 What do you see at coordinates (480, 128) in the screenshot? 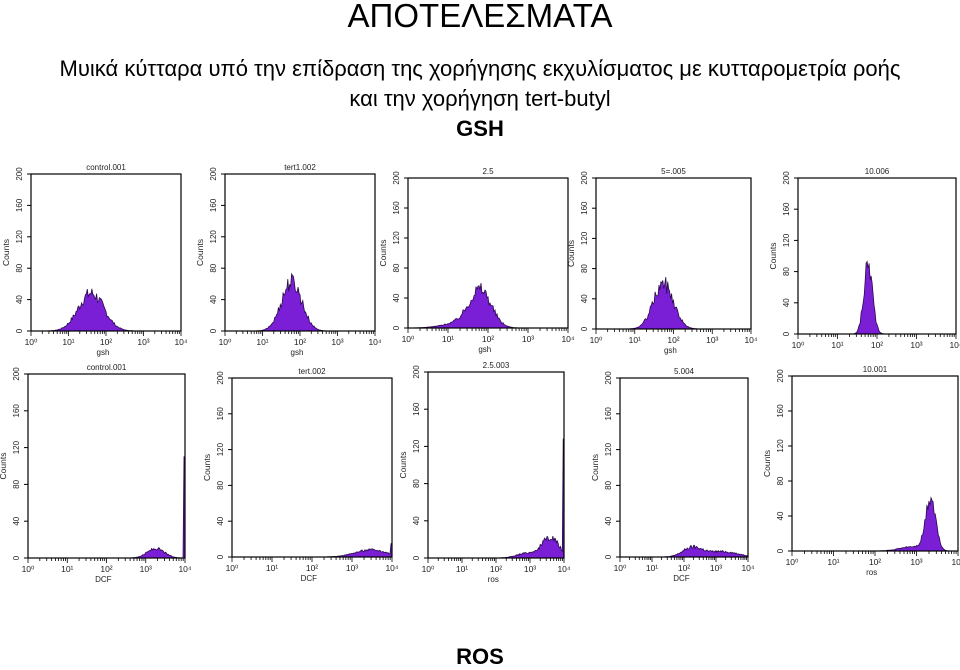
I see `section-label-gsh: GSH` at bounding box center [480, 128].